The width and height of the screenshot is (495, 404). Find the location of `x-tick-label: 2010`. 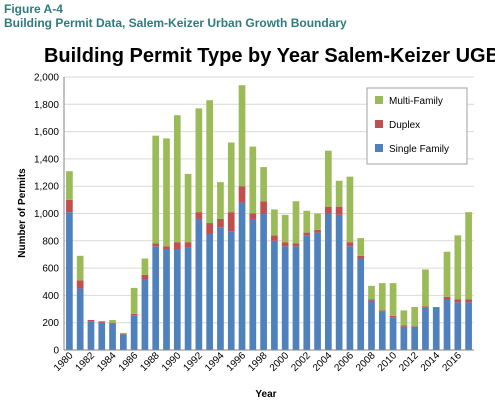

x-tick-label: 2010 is located at coordinates (388, 362).